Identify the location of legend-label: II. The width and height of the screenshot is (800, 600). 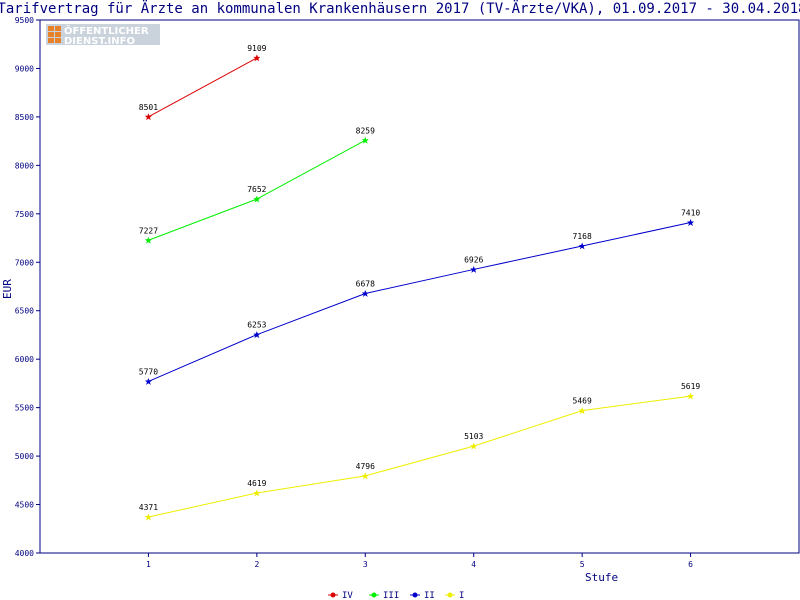
(429, 595).